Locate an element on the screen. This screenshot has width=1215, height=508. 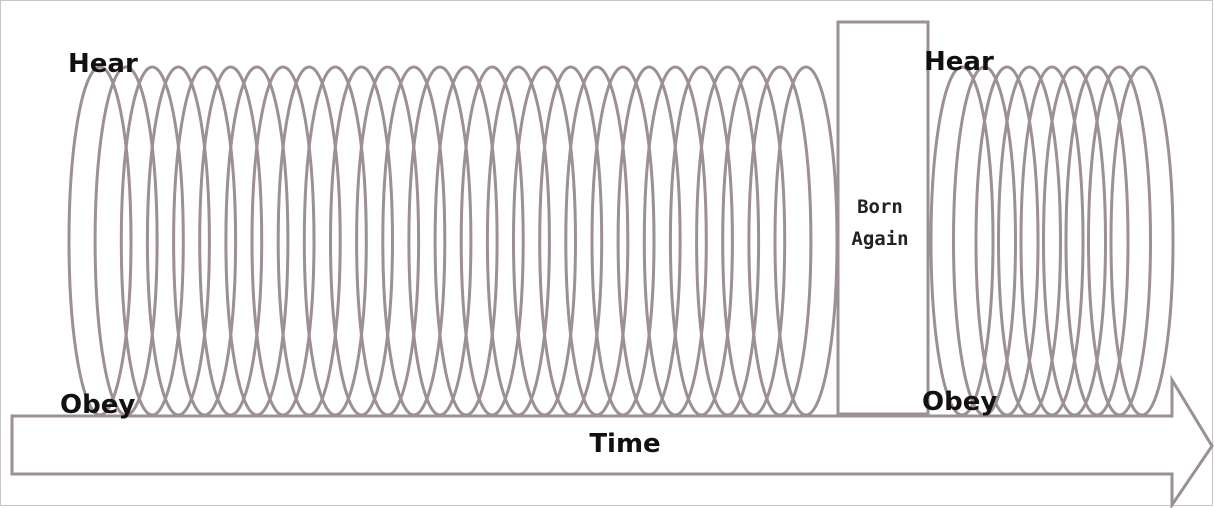
hear-label-left: Hear is located at coordinates (103, 64).